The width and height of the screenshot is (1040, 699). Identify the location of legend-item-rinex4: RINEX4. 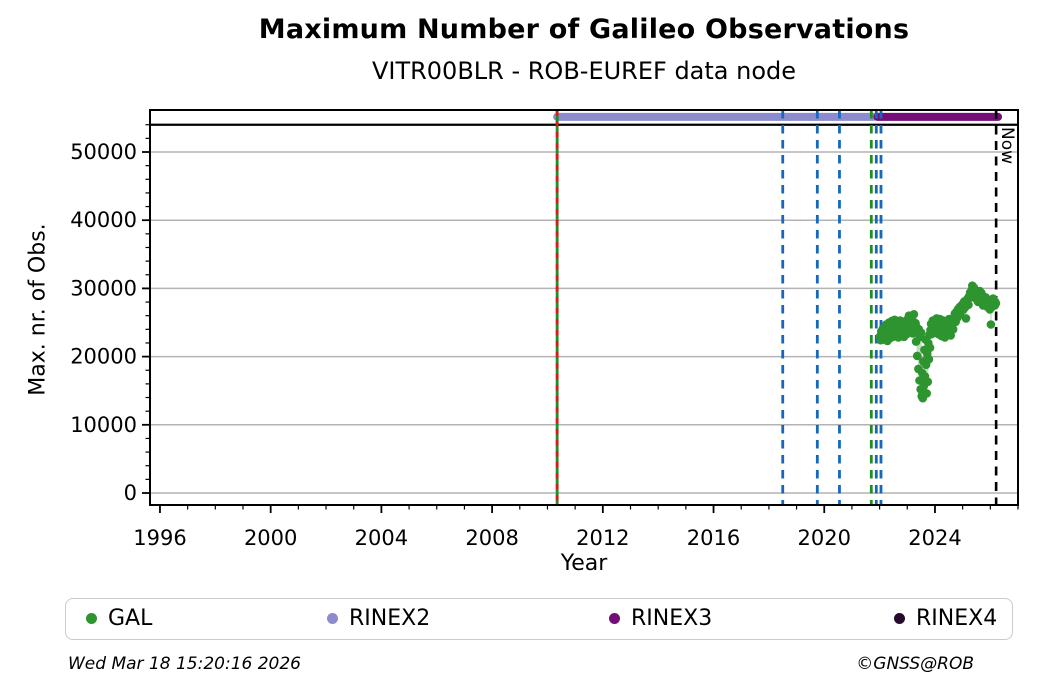
(945, 618).